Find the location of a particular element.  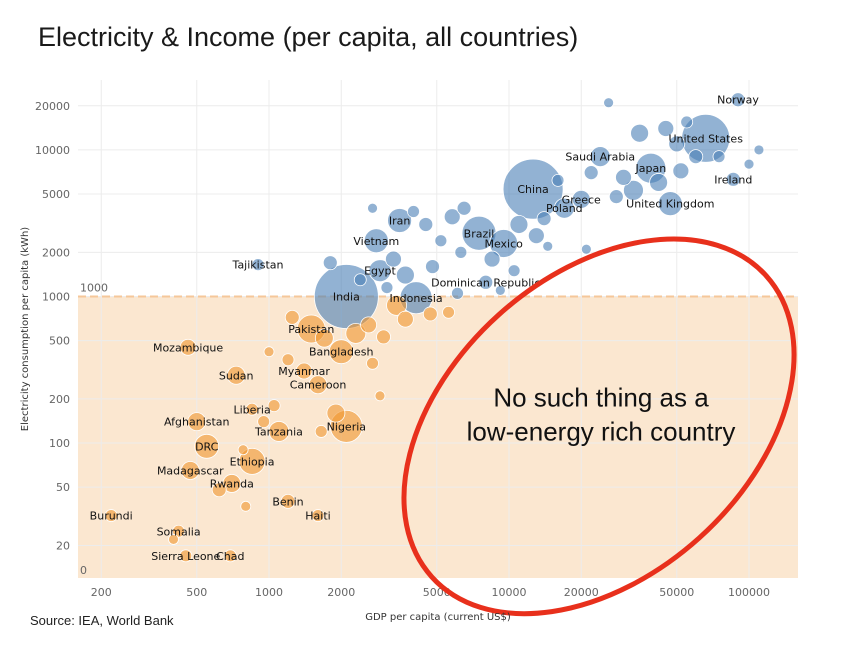

point-ethiopia is located at coordinates (252, 461).